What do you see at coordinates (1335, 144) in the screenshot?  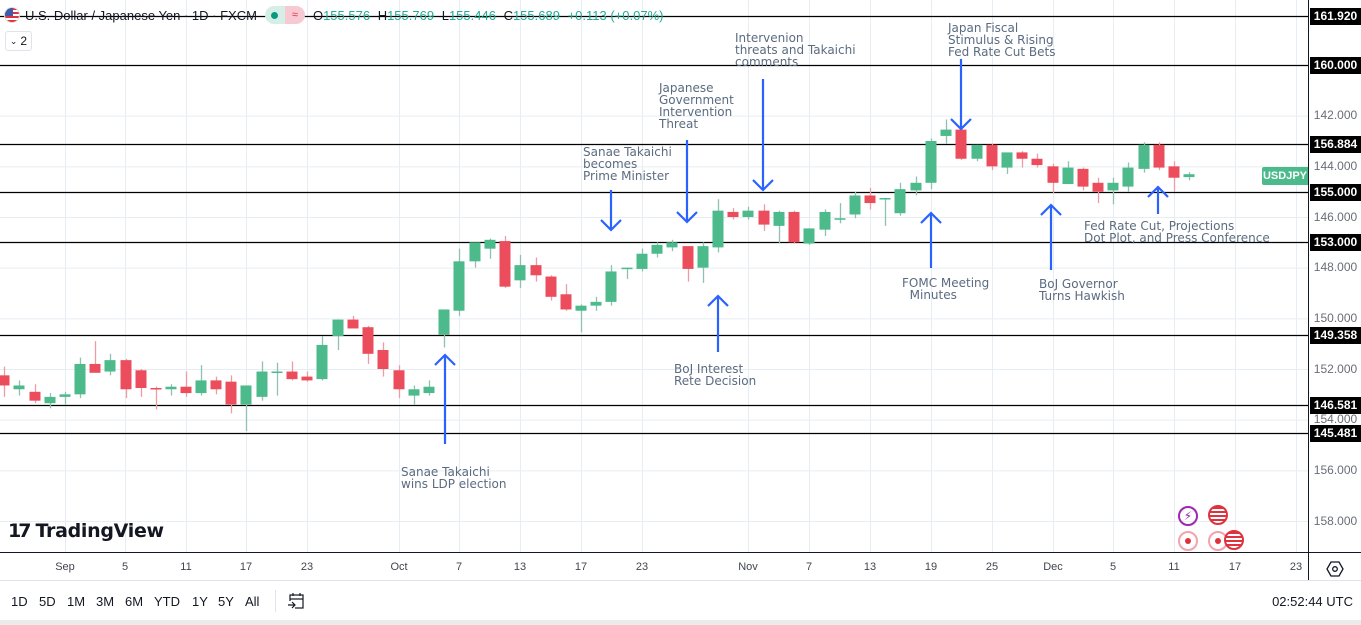 I see `level-price-label: 156.884` at bounding box center [1335, 144].